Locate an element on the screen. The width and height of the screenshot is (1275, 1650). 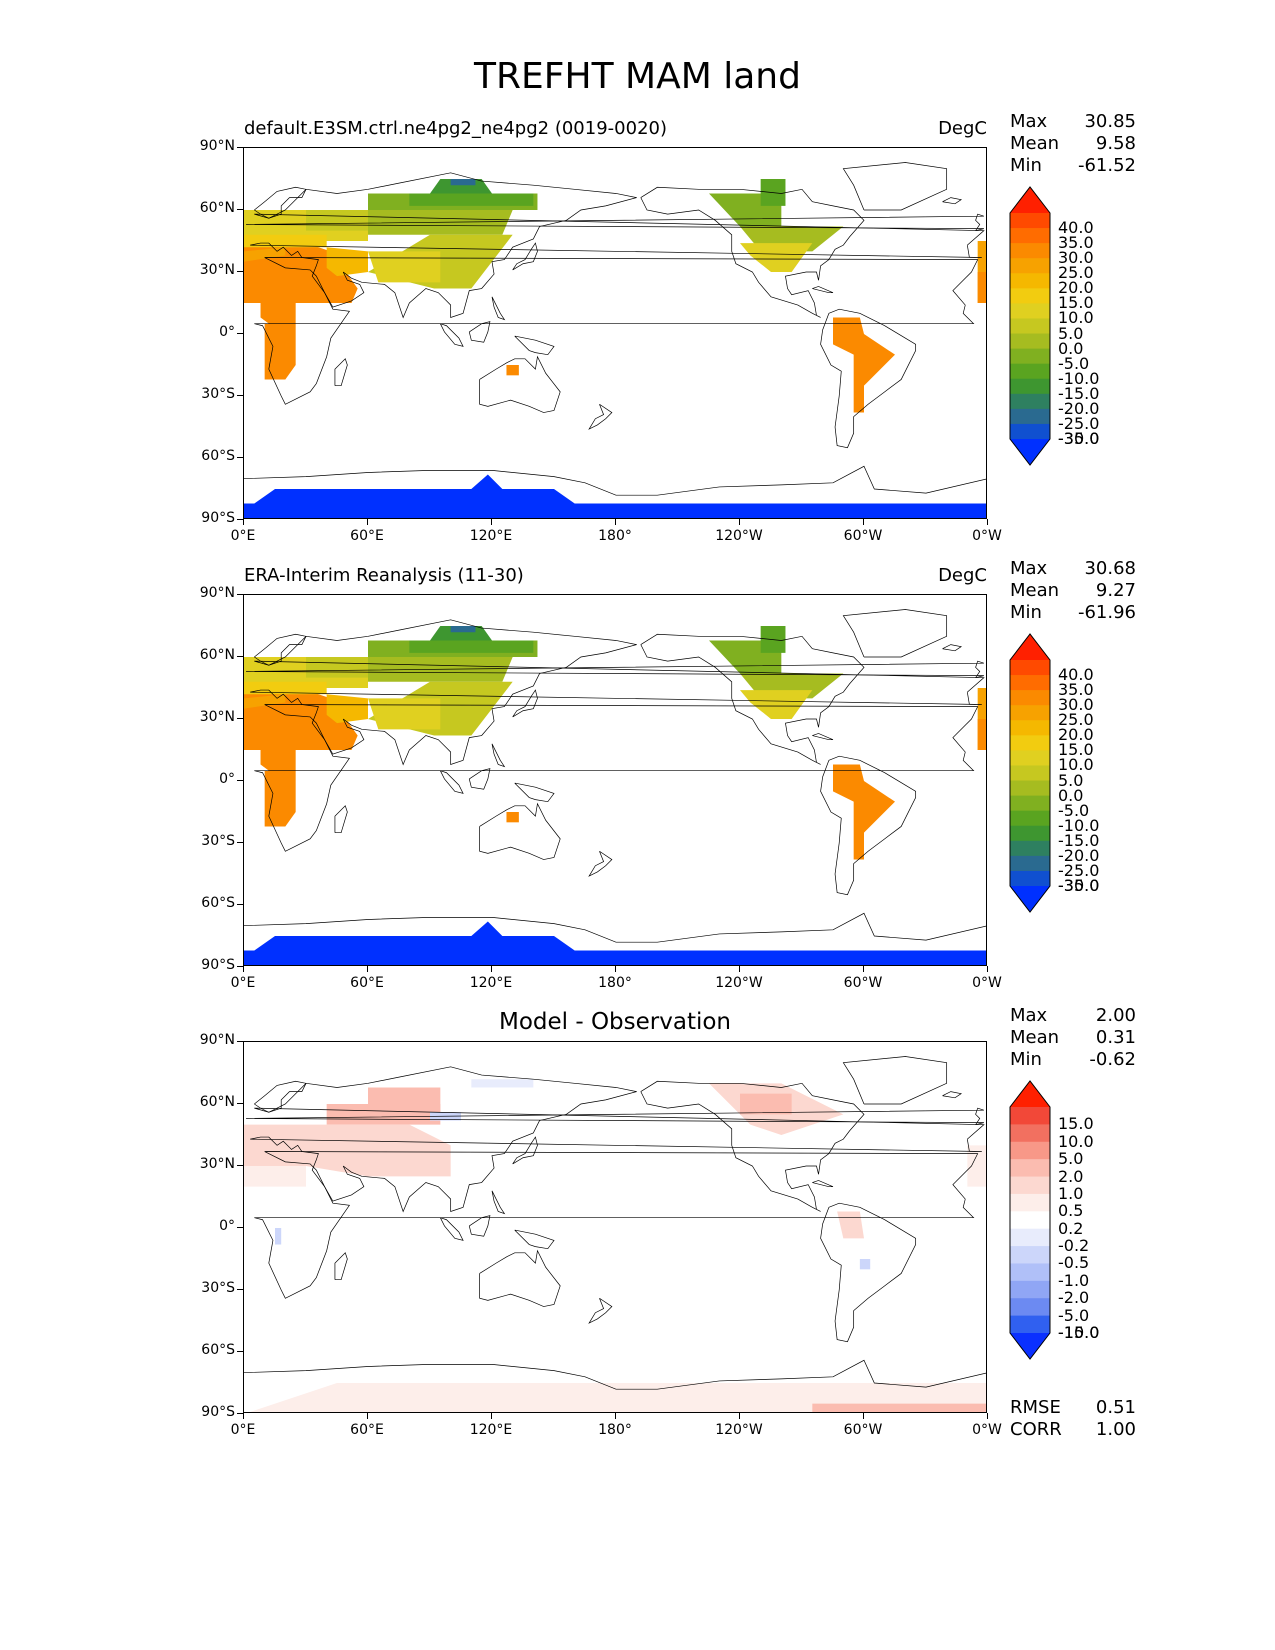
colorbar-tick-label: -1.0 is located at coordinates (1074, 1280).